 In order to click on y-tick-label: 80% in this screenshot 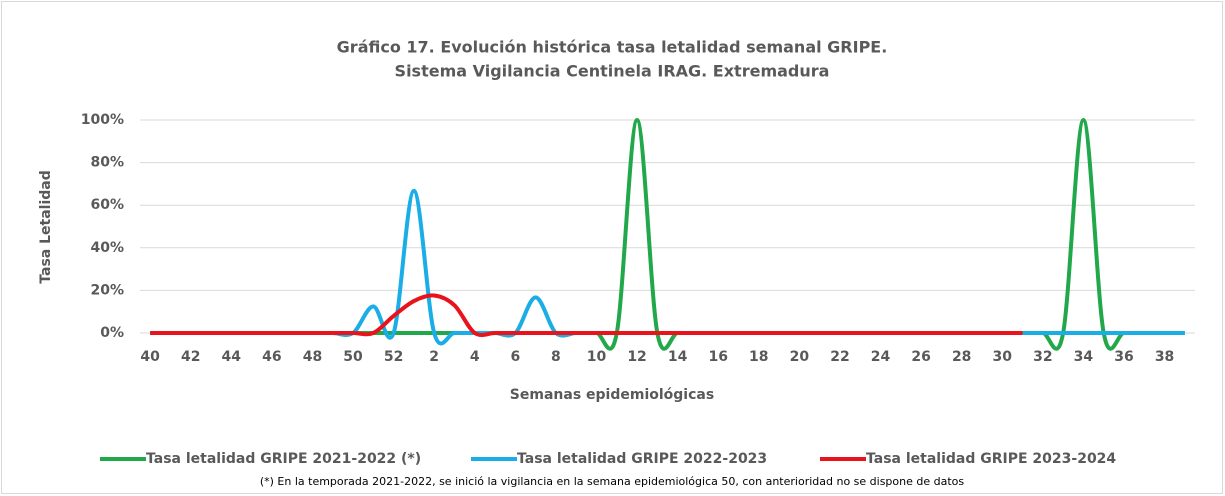, I will do `click(107, 163)`.